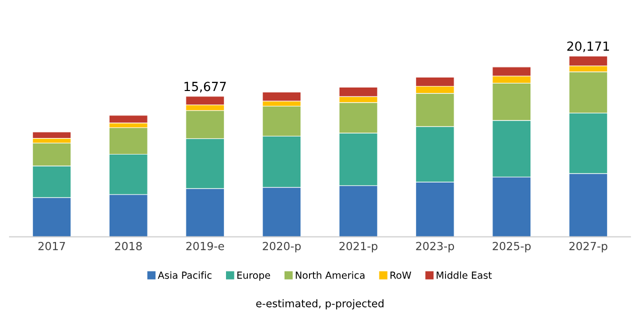  What do you see at coordinates (185, 275) in the screenshot?
I see `legend-label: Asia Pacific` at bounding box center [185, 275].